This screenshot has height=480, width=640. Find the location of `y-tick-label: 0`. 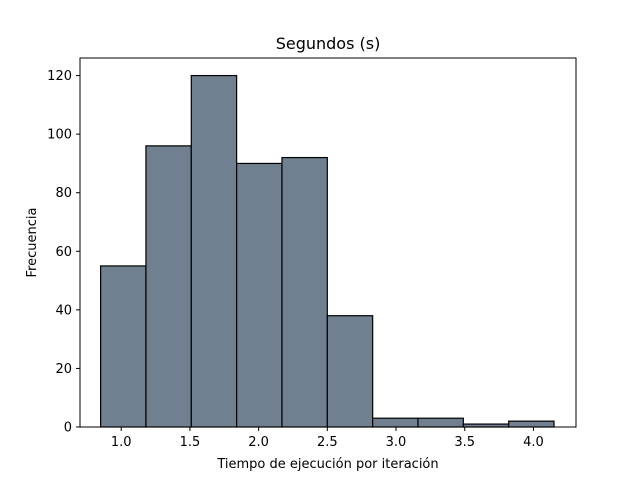

y-tick-label: 0 is located at coordinates (68, 428).